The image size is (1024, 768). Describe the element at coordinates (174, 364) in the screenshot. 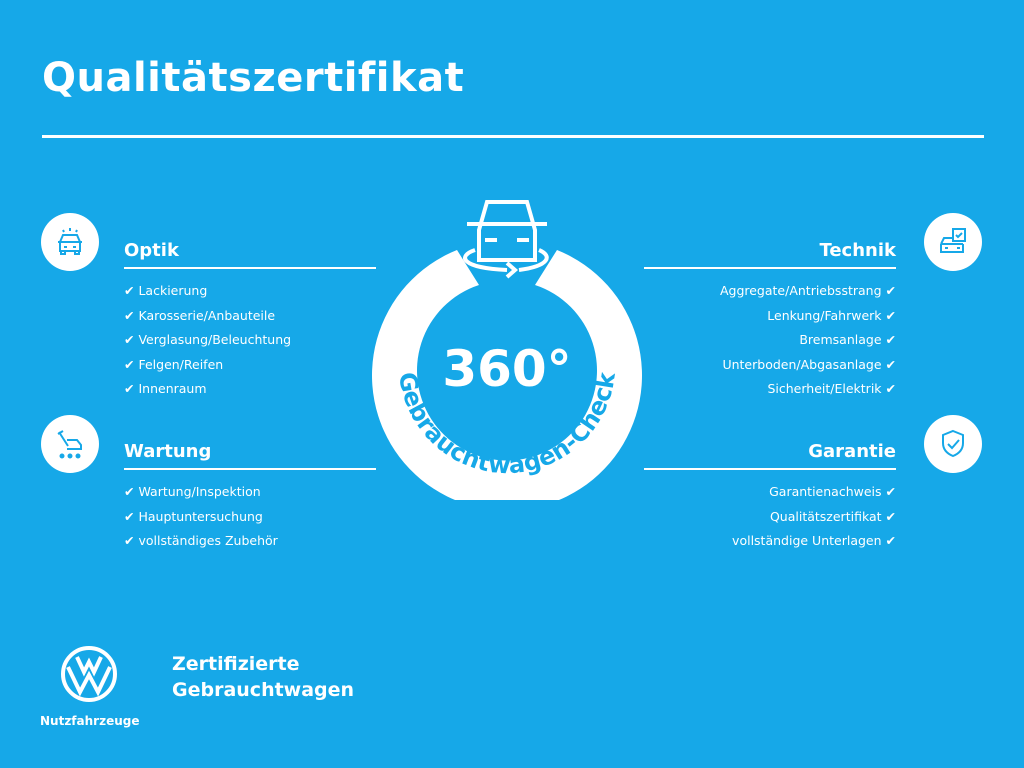

I see `list-item: ✔ Felgen/Reifen` at that location.